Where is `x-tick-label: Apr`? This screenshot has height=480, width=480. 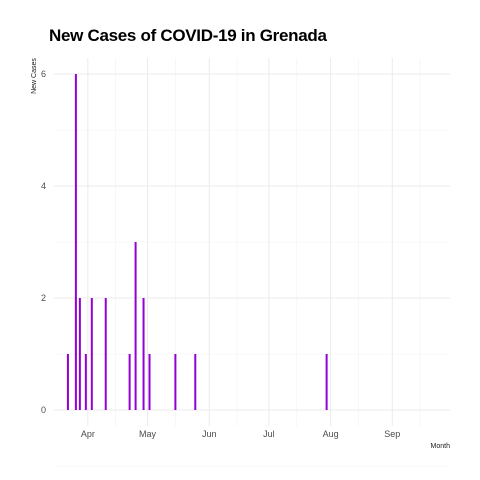
x-tick-label: Apr is located at coordinates (88, 434).